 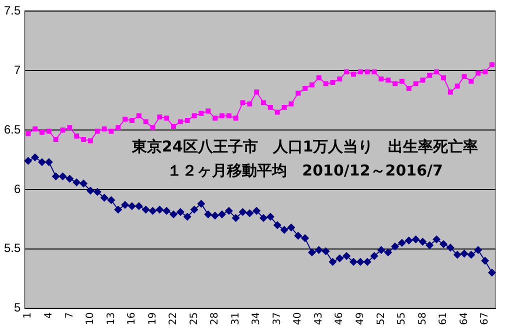 I want to click on text: １２ヶ月移動平均 2010/12～2016/7, so click(x=305, y=171).